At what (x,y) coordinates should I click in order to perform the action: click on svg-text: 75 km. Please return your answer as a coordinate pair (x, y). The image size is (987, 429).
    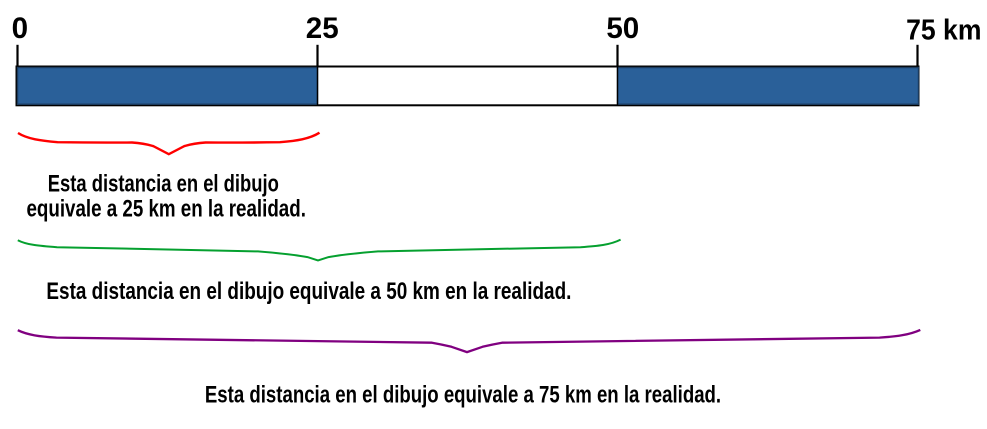
    Looking at the image, I should click on (943, 29).